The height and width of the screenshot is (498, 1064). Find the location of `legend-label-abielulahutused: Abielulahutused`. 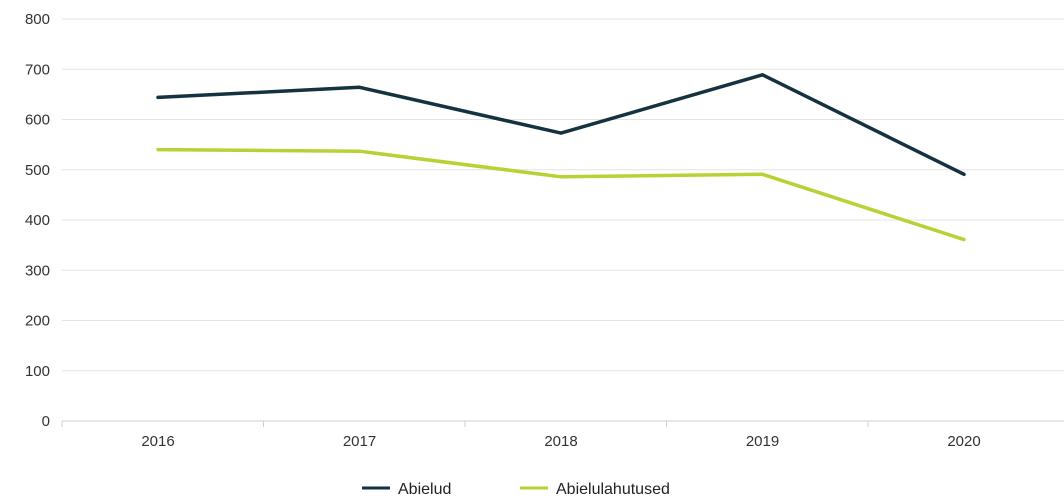

legend-label-abielulahutused: Abielulahutused is located at coordinates (613, 489).